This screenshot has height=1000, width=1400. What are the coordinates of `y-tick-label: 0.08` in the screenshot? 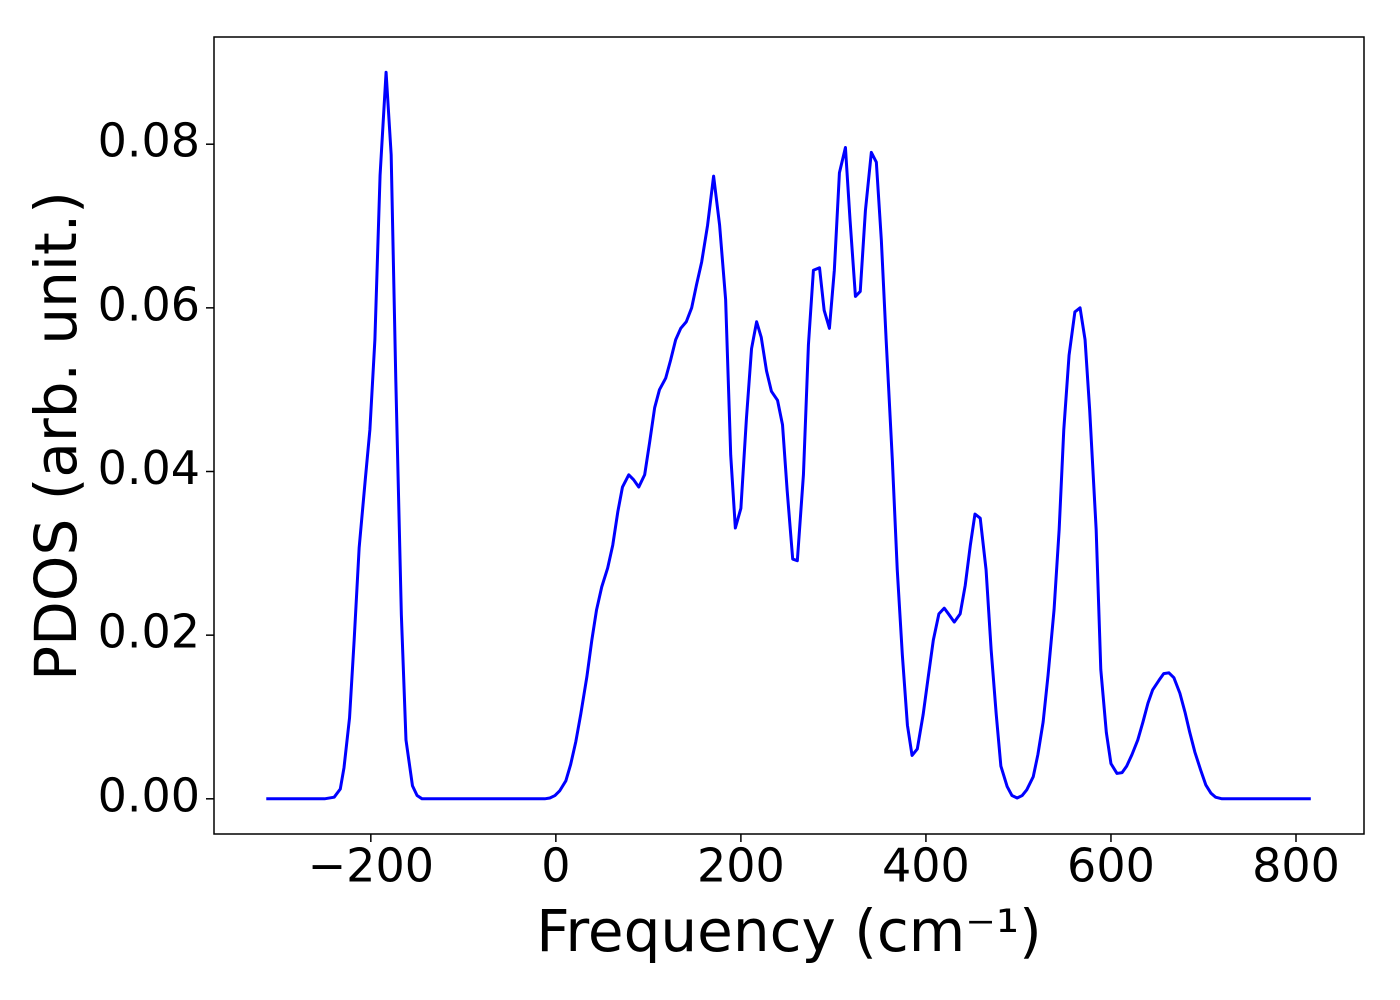 It's located at (149, 141).